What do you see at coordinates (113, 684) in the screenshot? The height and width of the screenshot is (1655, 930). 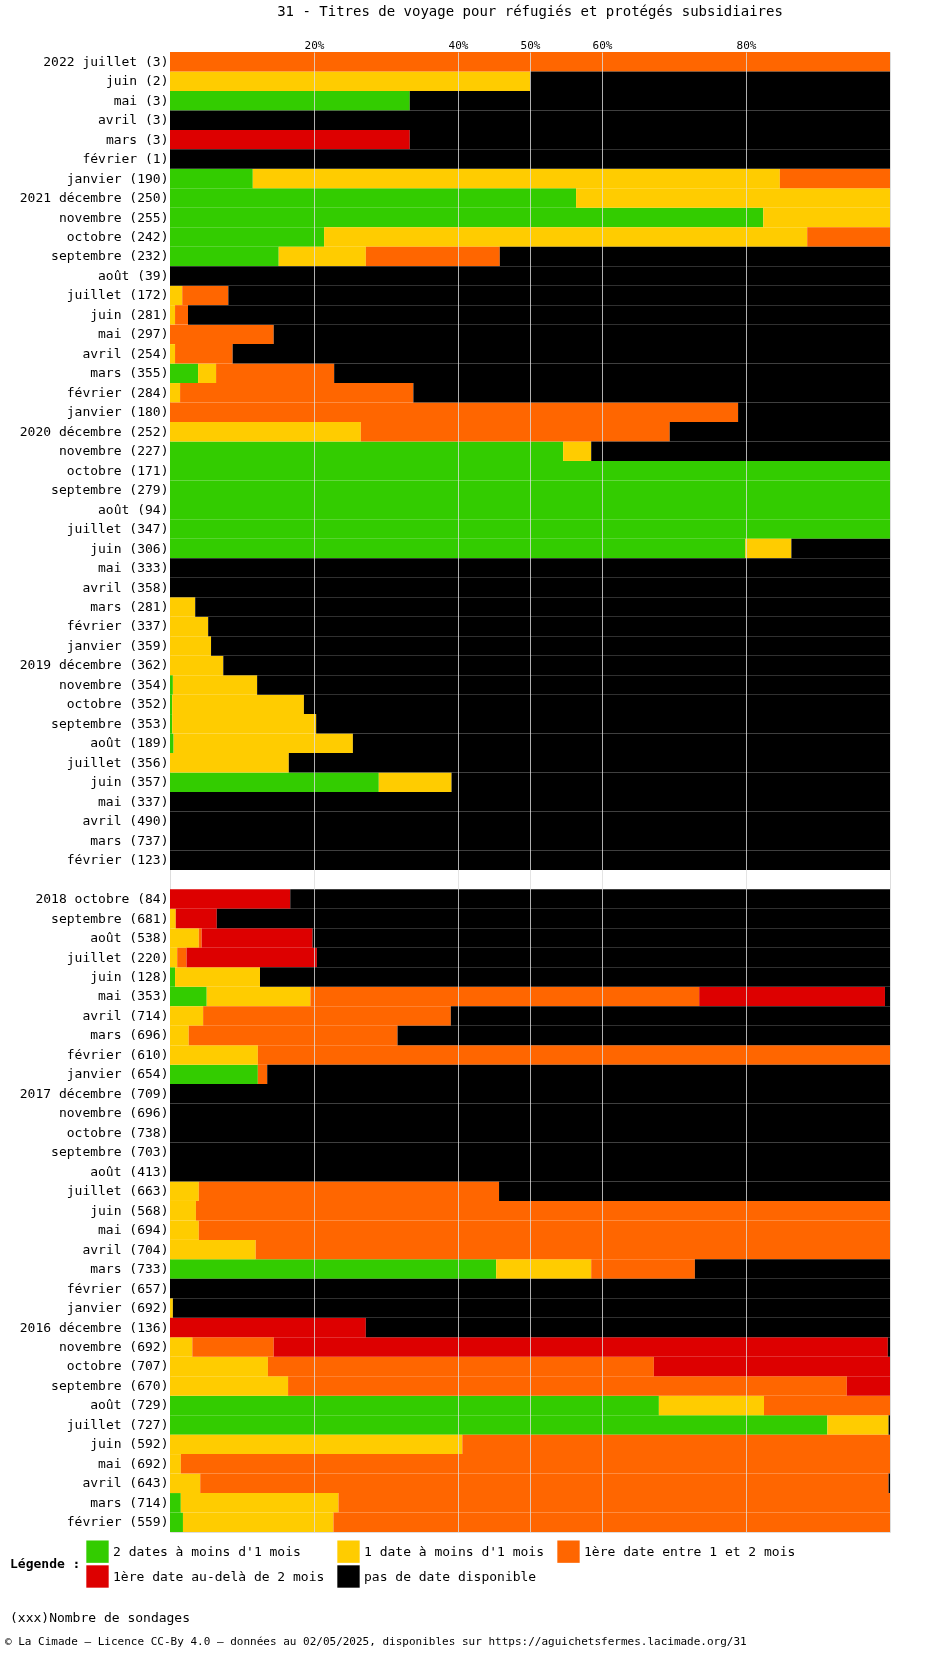 I see `y-tick-label: novembre (354)` at bounding box center [113, 684].